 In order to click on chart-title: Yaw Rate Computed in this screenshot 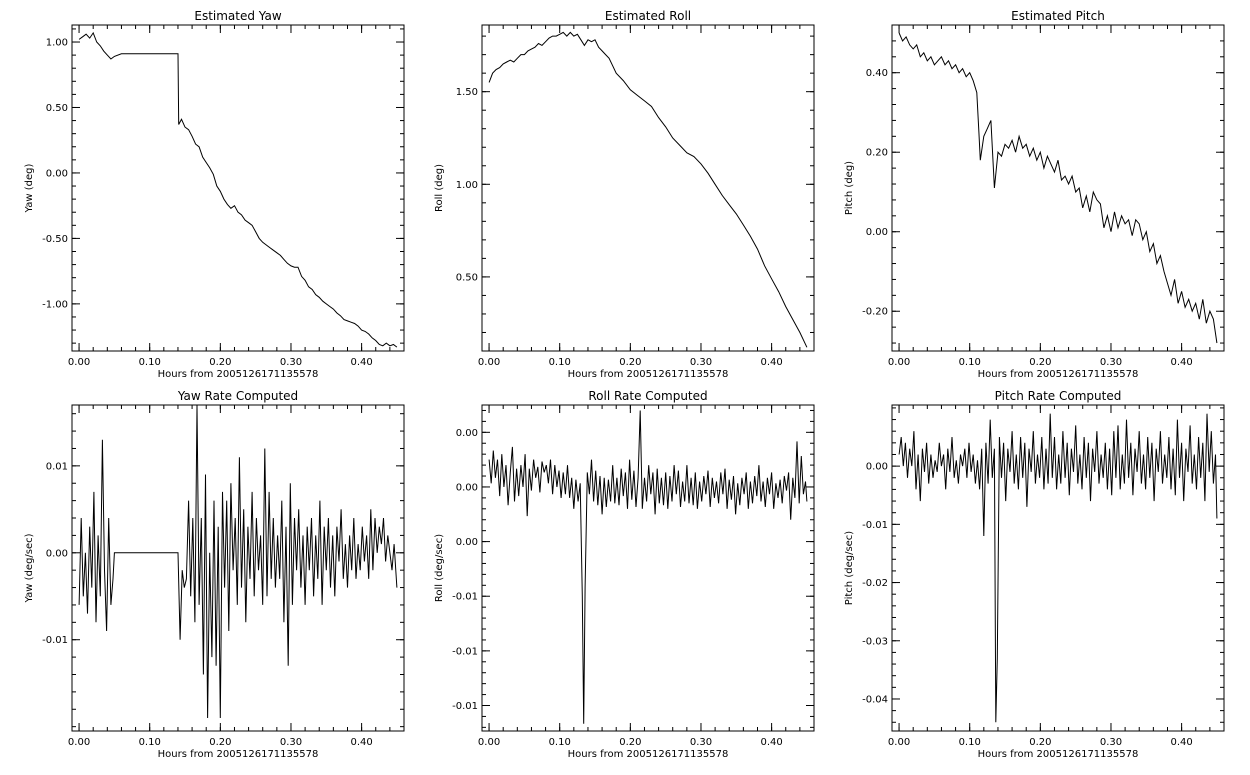, I will do `click(237, 396)`.